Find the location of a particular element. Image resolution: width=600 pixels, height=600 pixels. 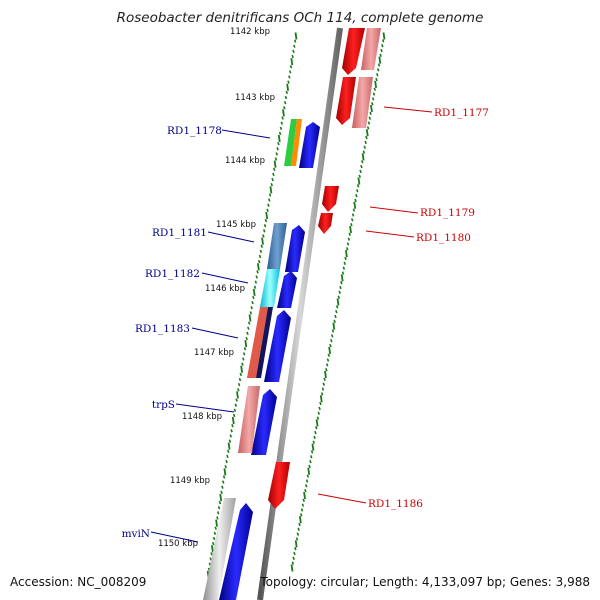

gene-mviN-bar is located at coordinates (219, 549).